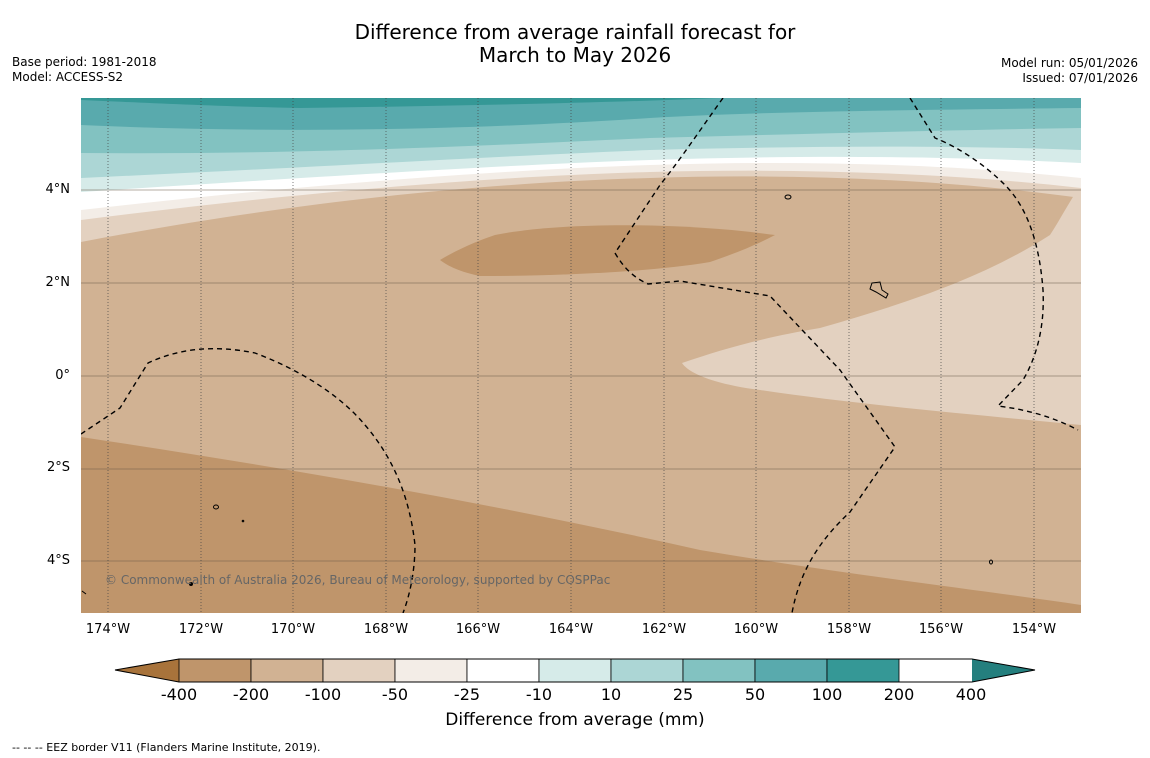  Describe the element at coordinates (788, 197) in the screenshot. I see `island-north` at that location.